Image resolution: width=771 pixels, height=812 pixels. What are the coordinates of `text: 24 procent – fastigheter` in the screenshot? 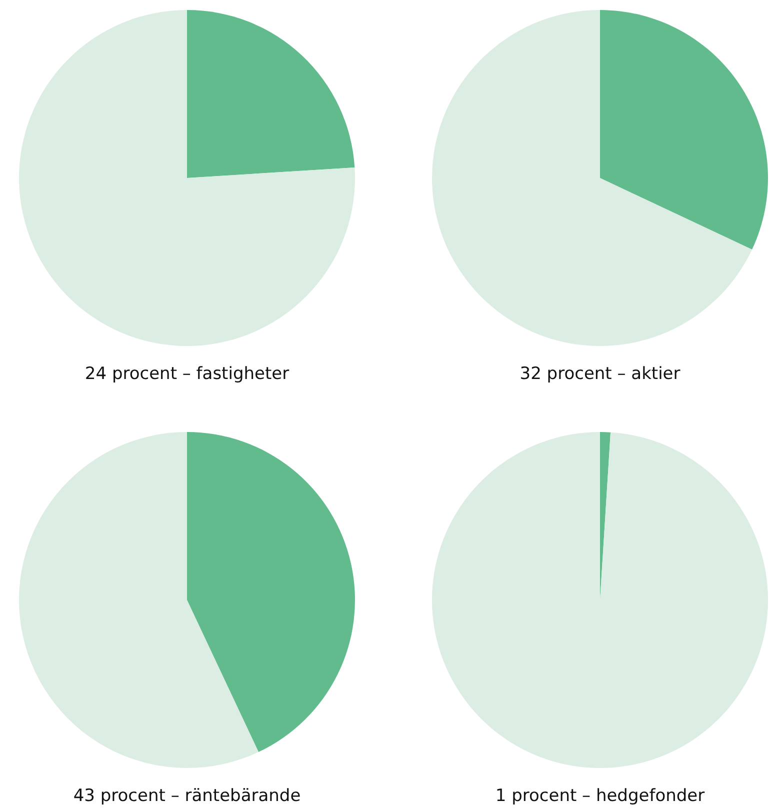 It's located at (187, 374).